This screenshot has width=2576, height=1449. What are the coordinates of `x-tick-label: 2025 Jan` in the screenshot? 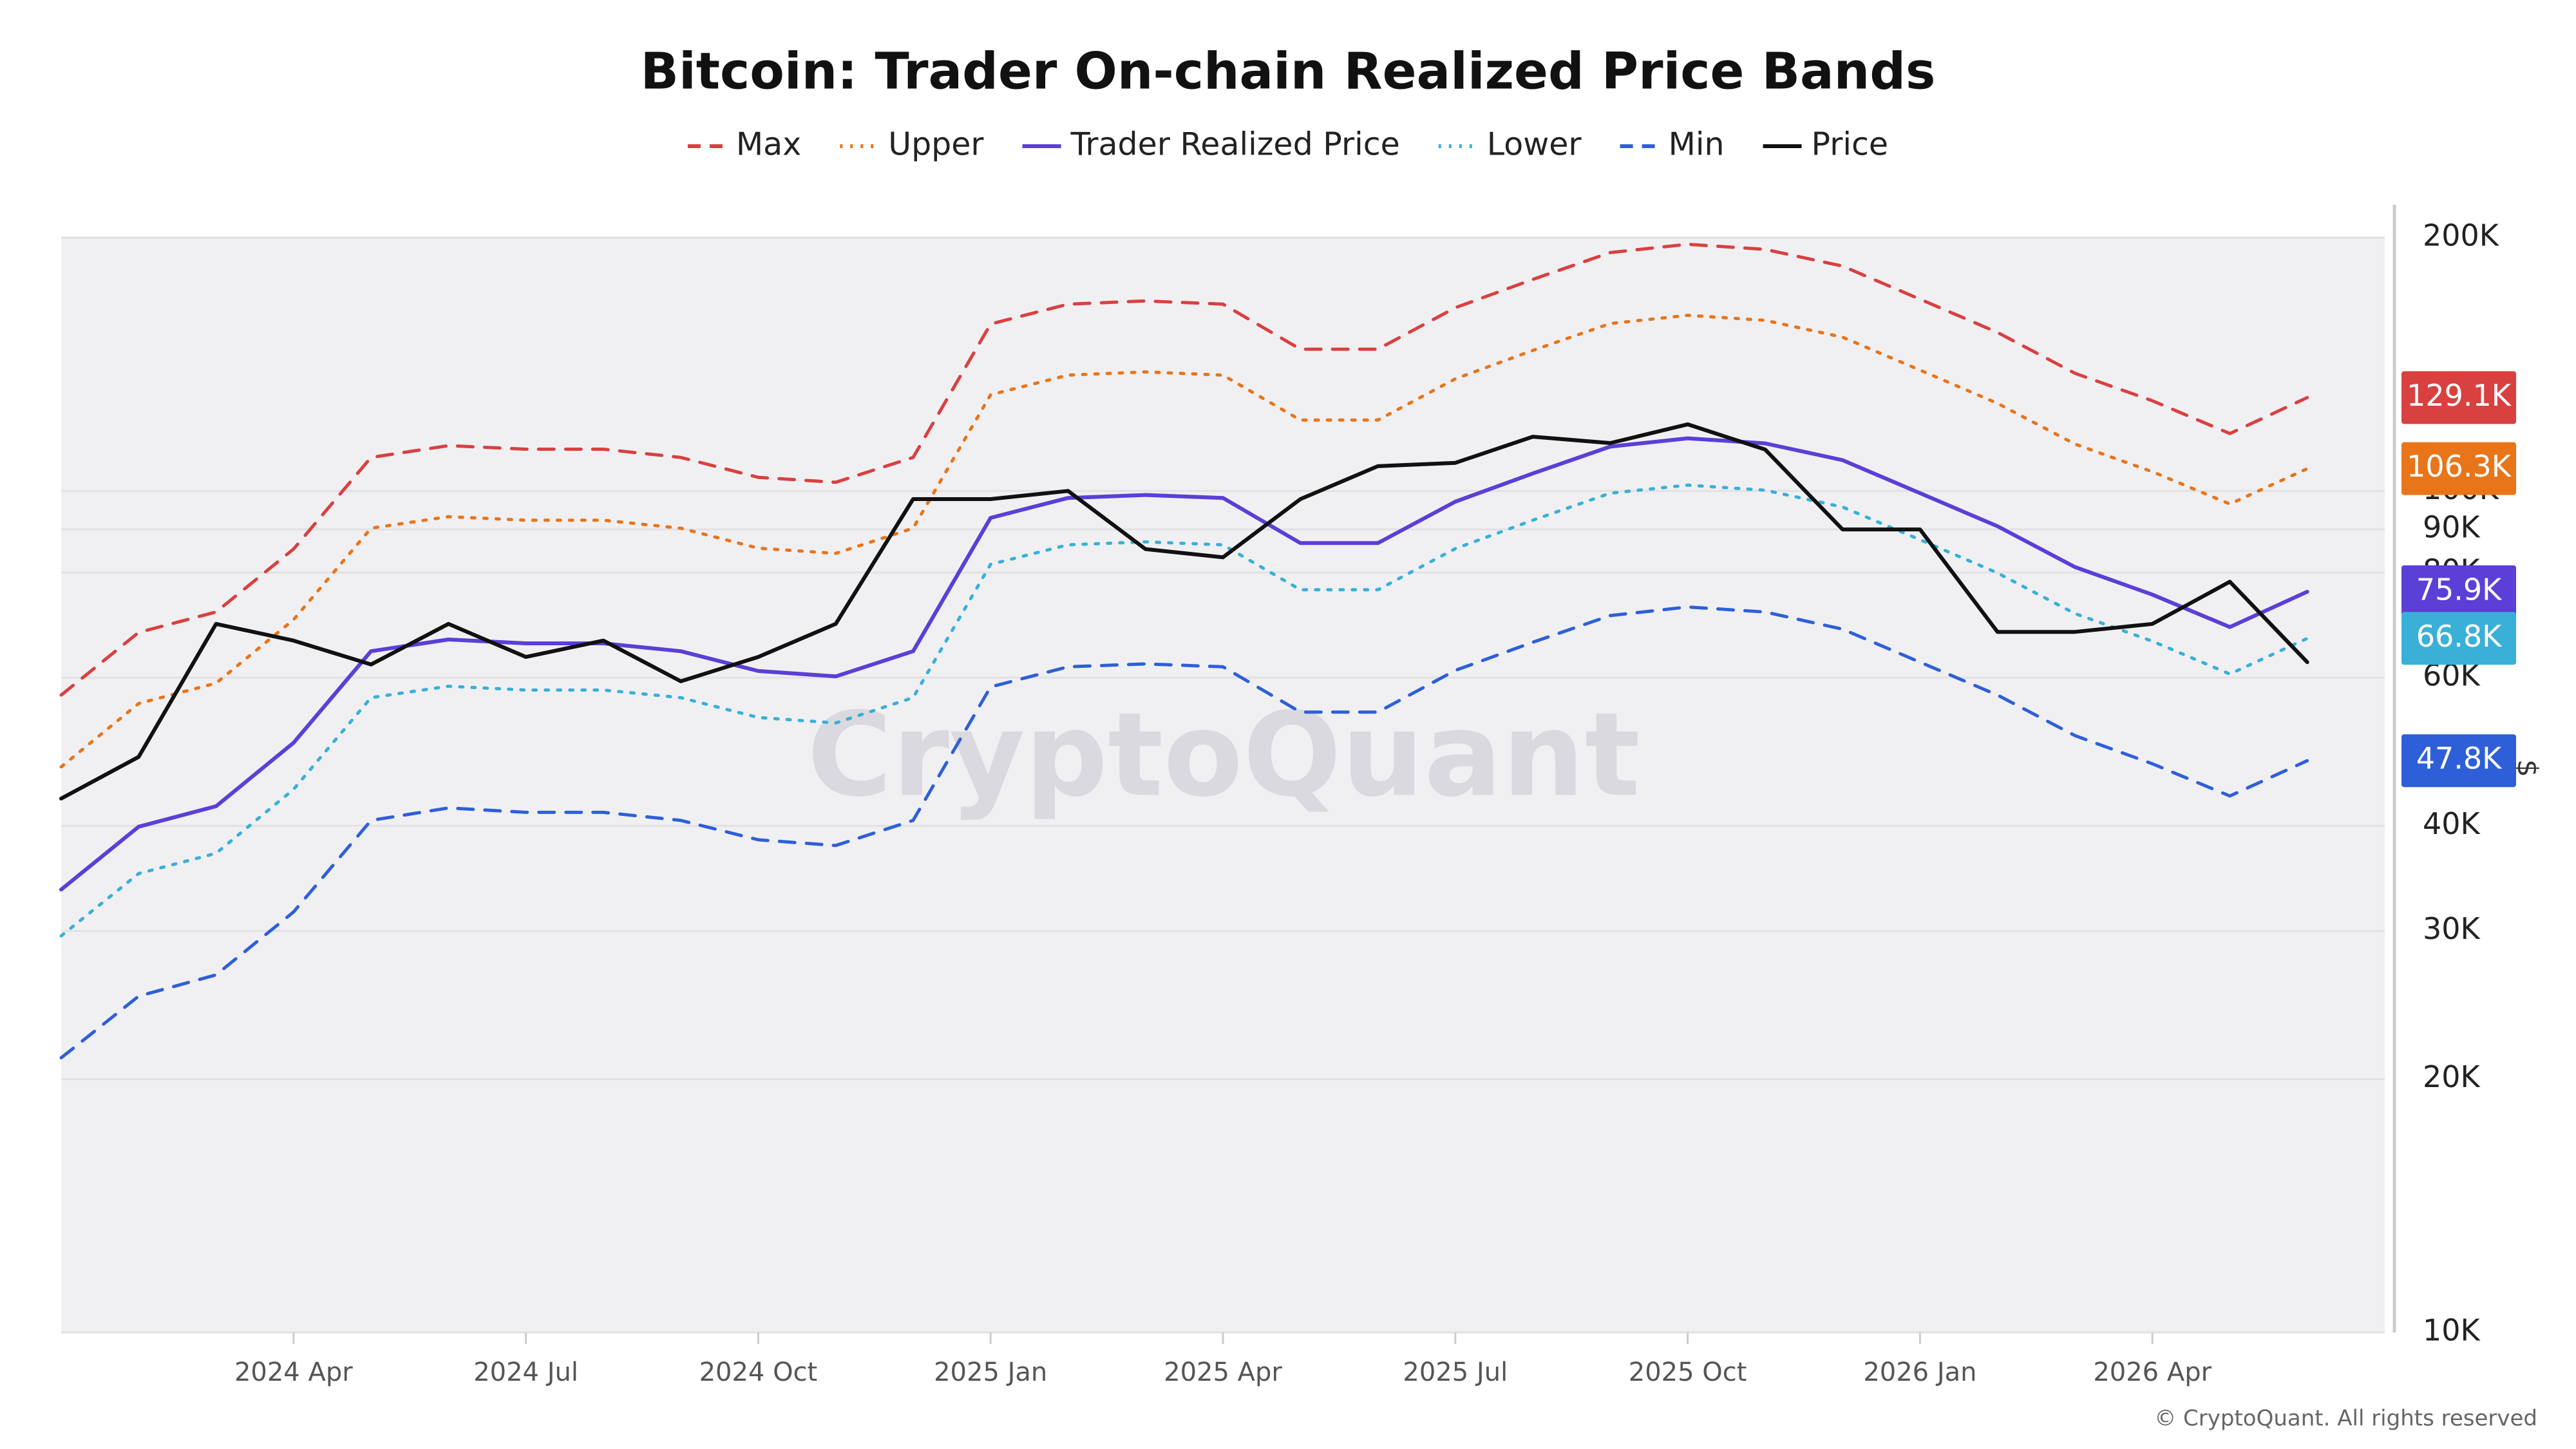 It's located at (990, 1372).